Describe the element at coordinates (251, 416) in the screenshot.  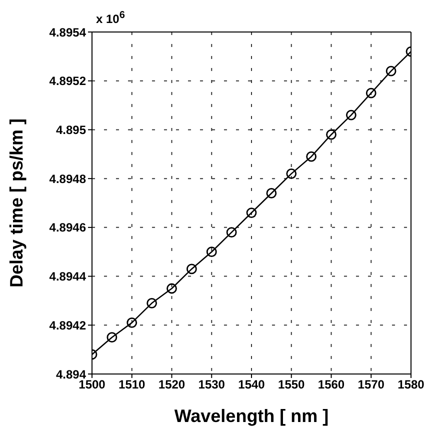
I see `x-axis-title: Wavelength [ nm ]` at that location.